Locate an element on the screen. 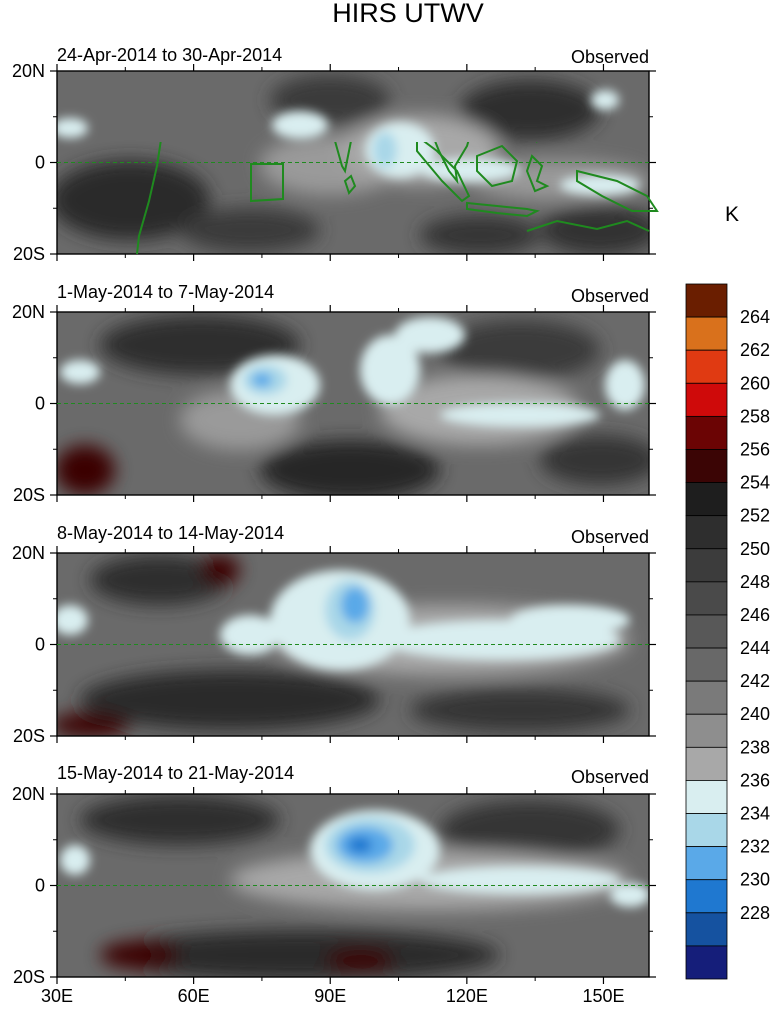 The image size is (781, 1012). colorbar-tick-label: 254 is located at coordinates (755, 483).